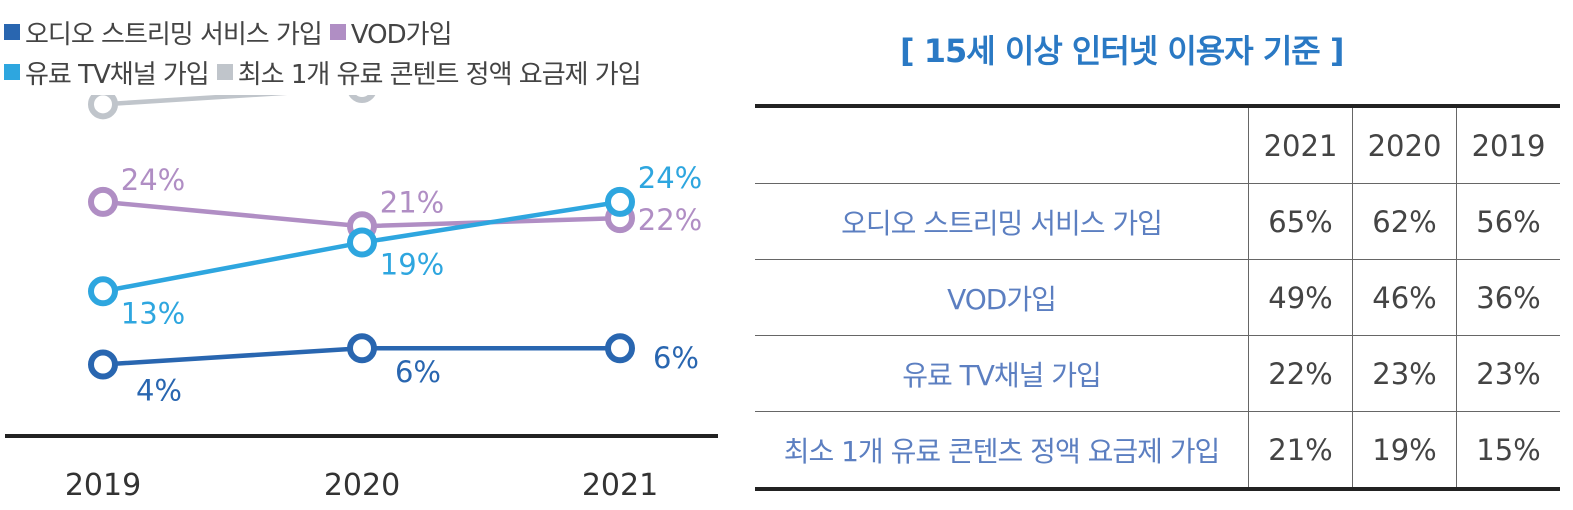  I want to click on legend-label-paid-tv: 유료 TV채널 가입, so click(117, 74).